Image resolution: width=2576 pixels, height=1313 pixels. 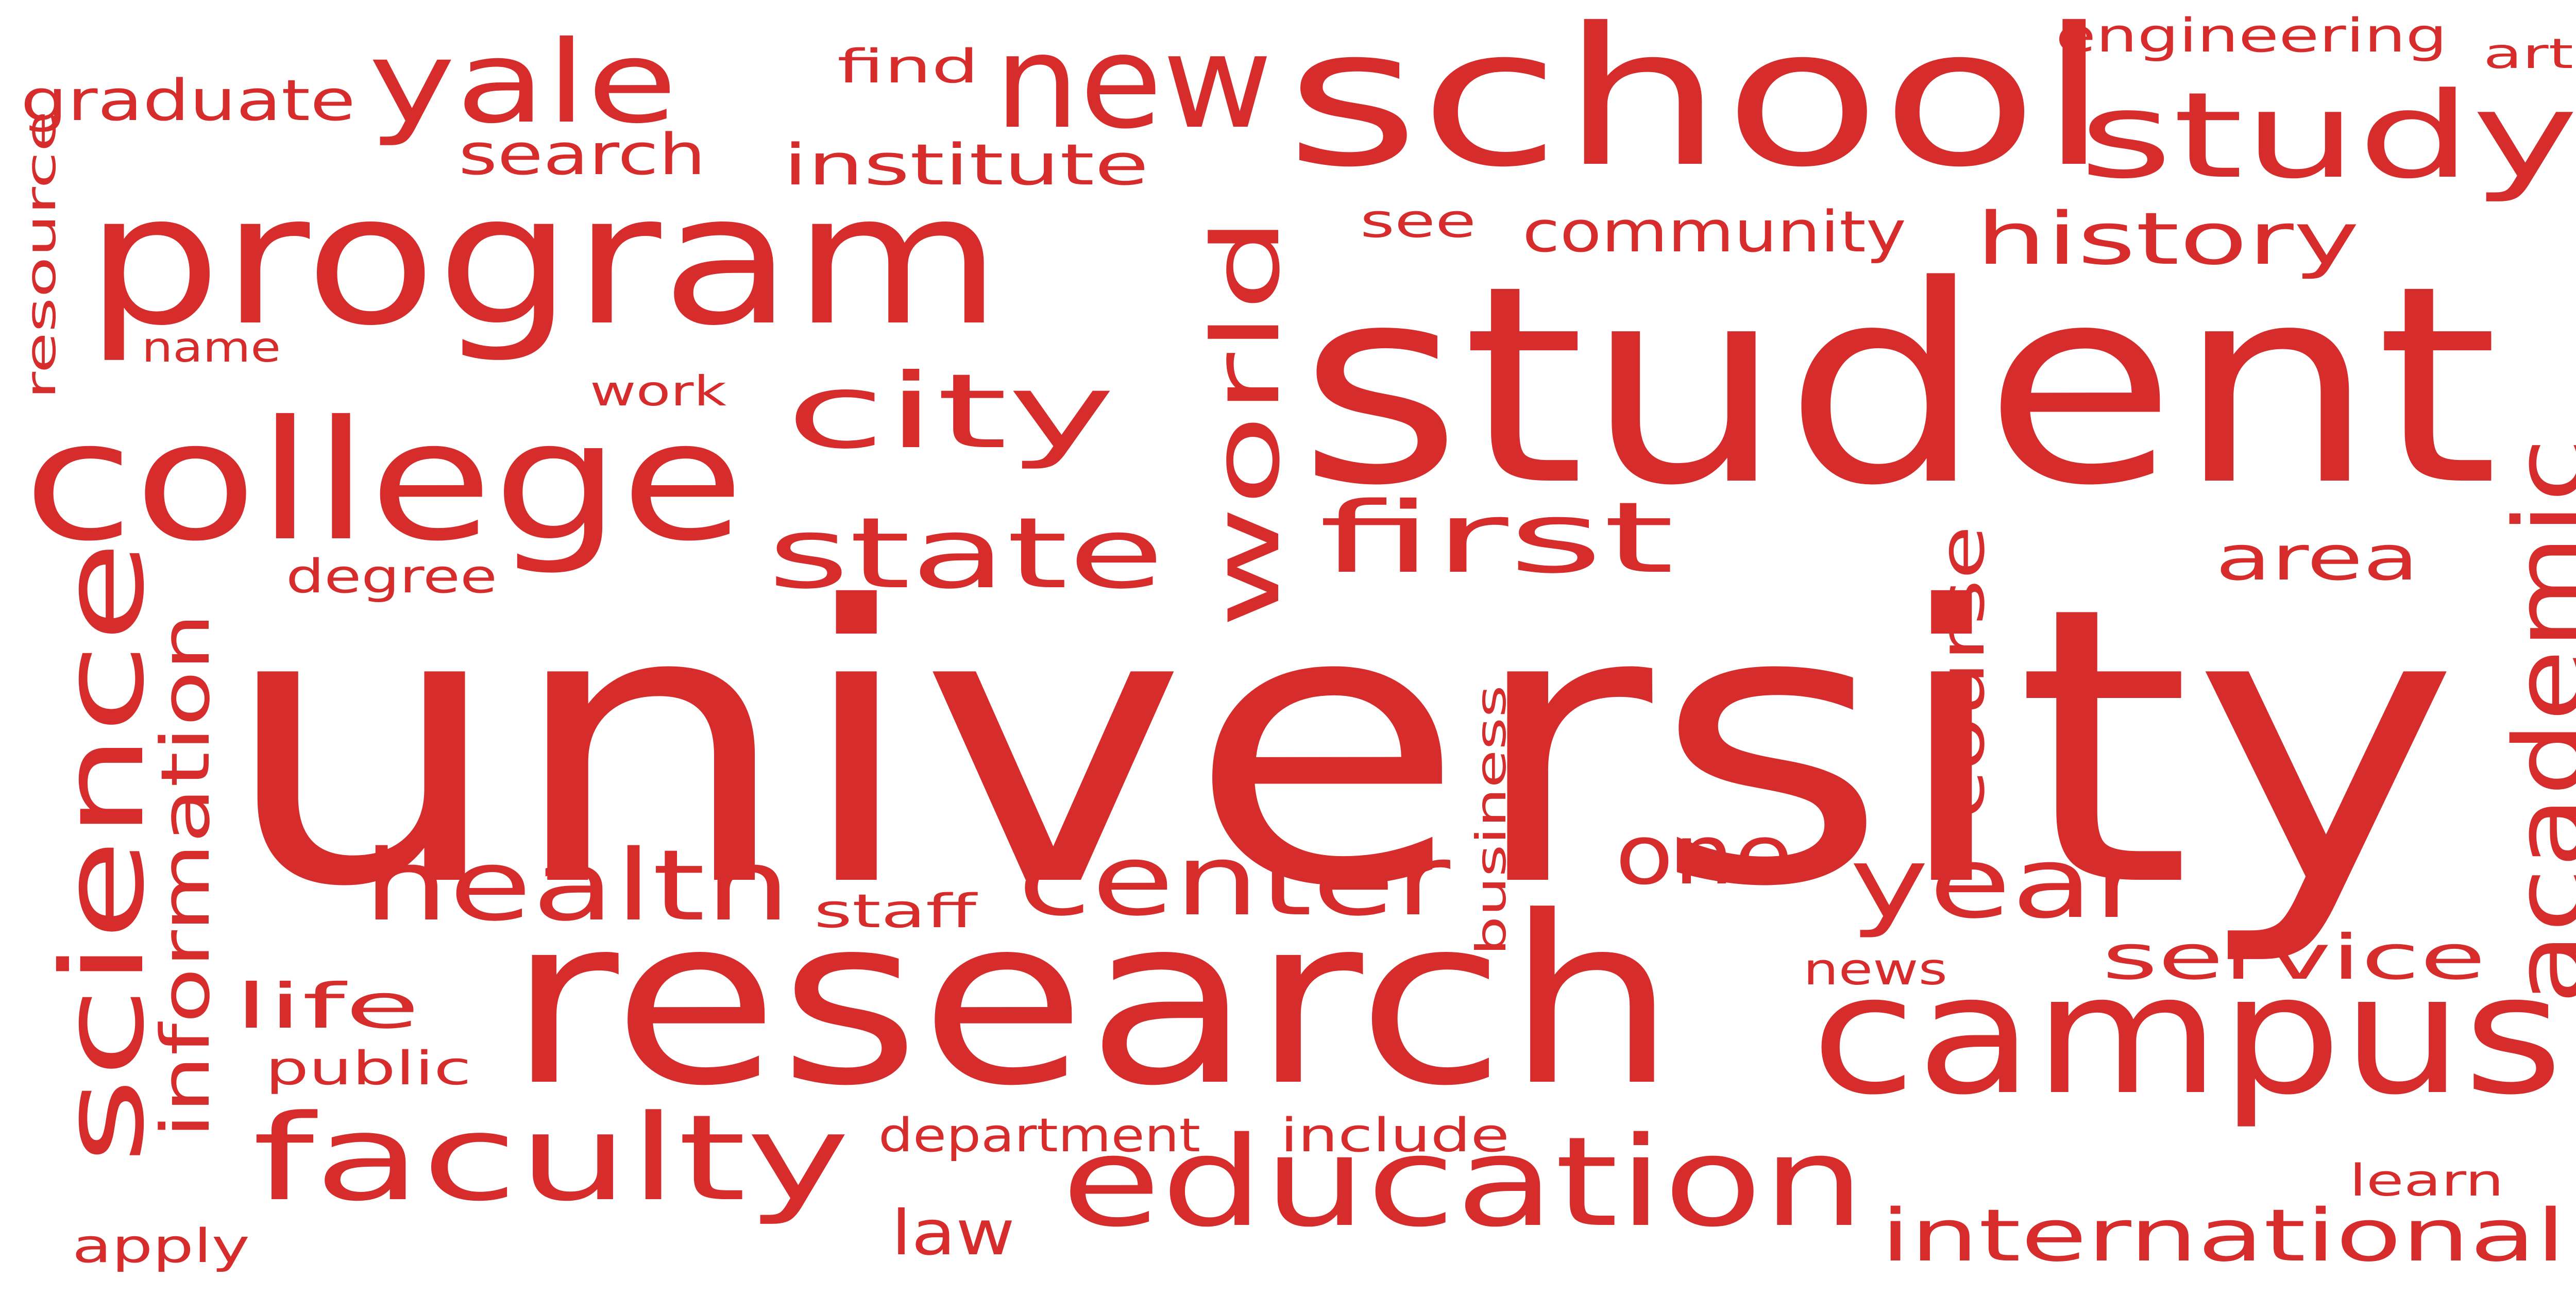 I want to click on word-college: college, so click(x=383, y=481).